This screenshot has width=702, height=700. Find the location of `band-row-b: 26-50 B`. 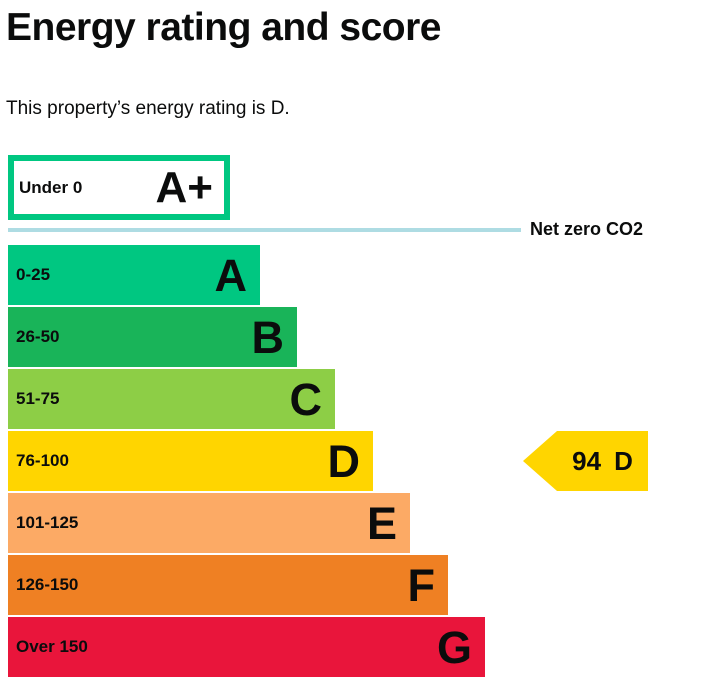

band-row-b: 26-50 B is located at coordinates (152, 337).